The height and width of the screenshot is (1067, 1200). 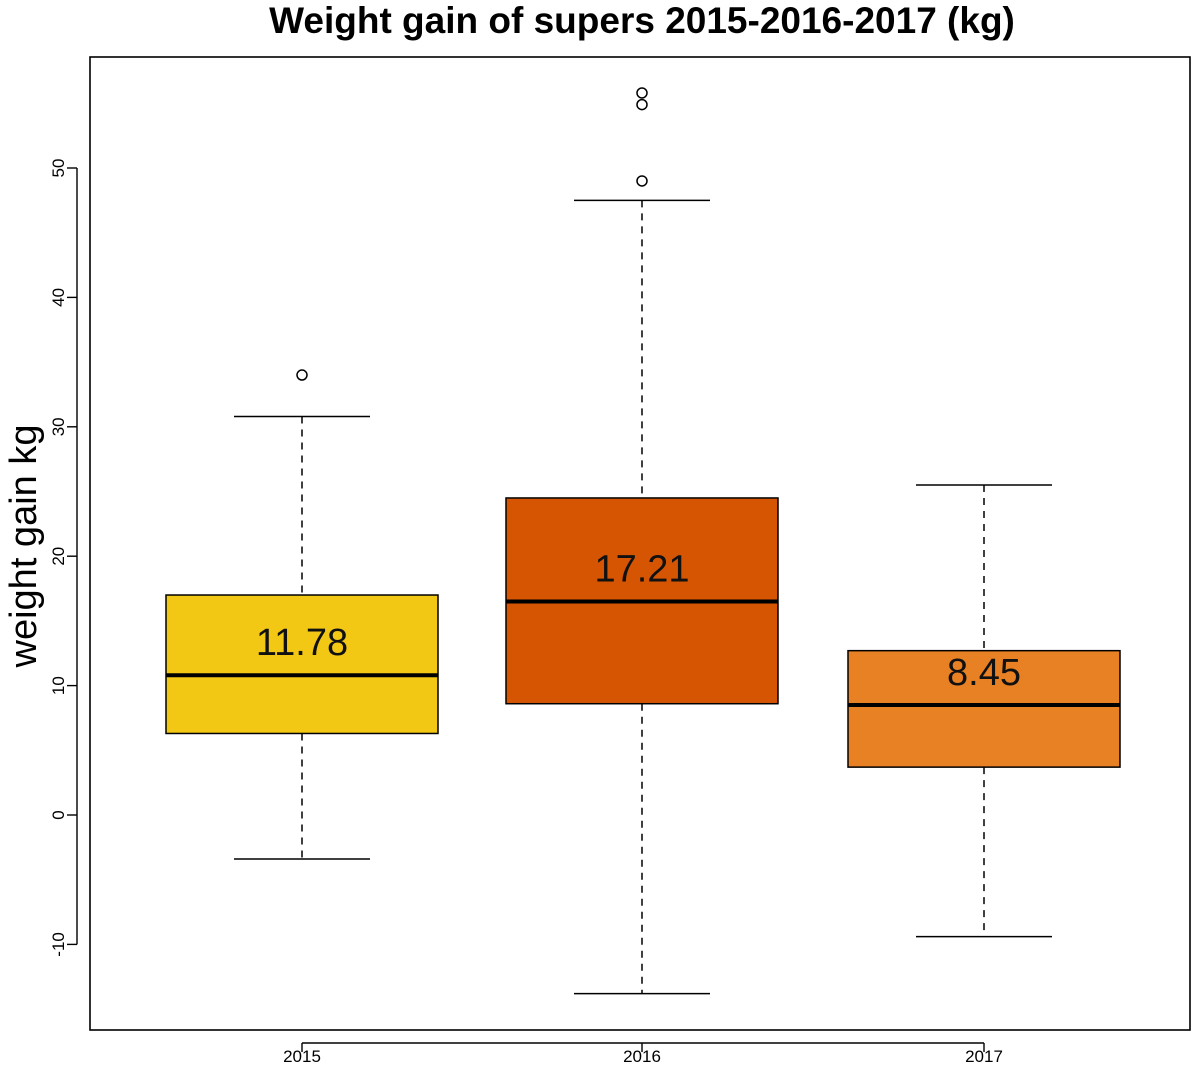 I want to click on data-label: 17.21, so click(x=641, y=569).